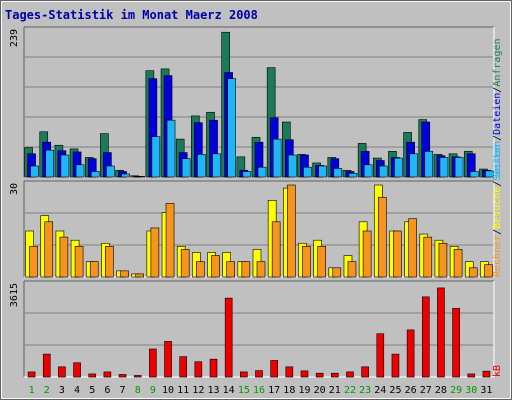 The width and height of the screenshot is (512, 400). What do you see at coordinates (77, 390) in the screenshot?
I see `x-axis-label-day-4: 4` at bounding box center [77, 390].